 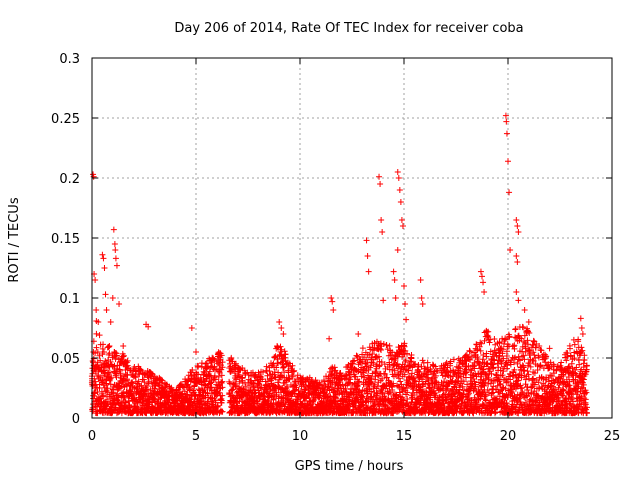 What do you see at coordinates (404, 436) in the screenshot?
I see `x-tick-label: 15` at bounding box center [404, 436].